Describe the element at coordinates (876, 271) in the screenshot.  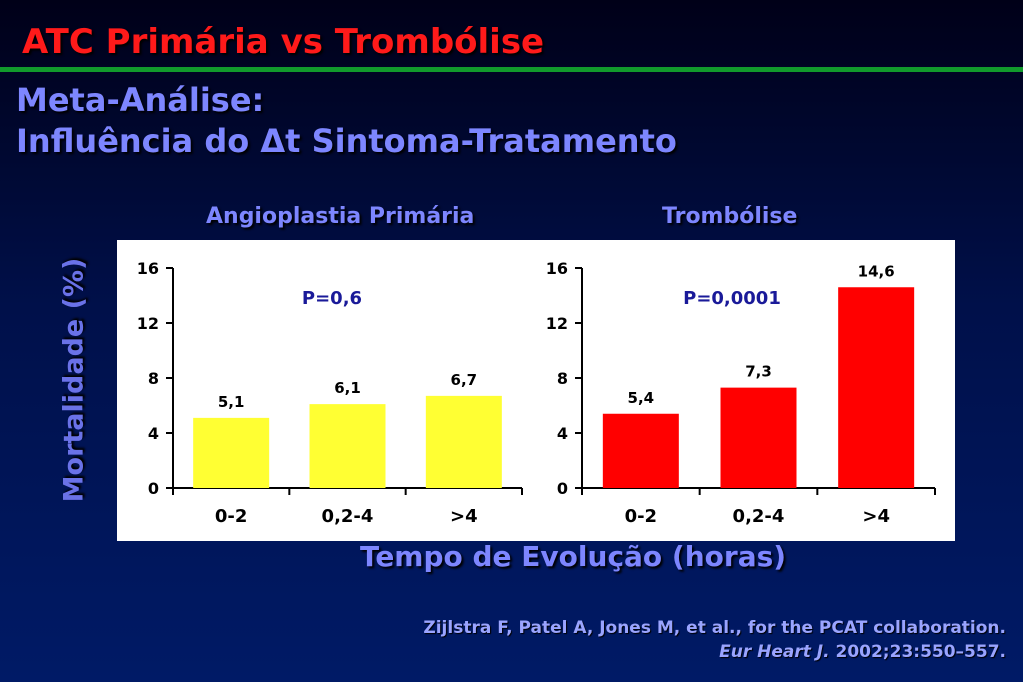
I see `chart2-value-label: 14,6` at that location.